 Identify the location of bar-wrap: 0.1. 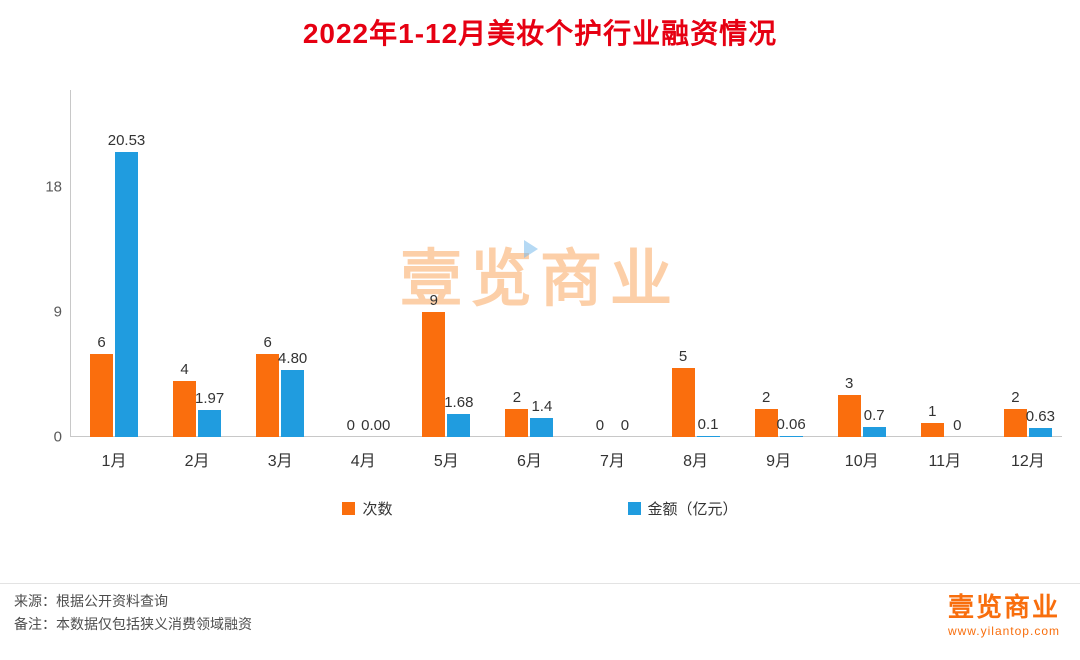
(708, 426).